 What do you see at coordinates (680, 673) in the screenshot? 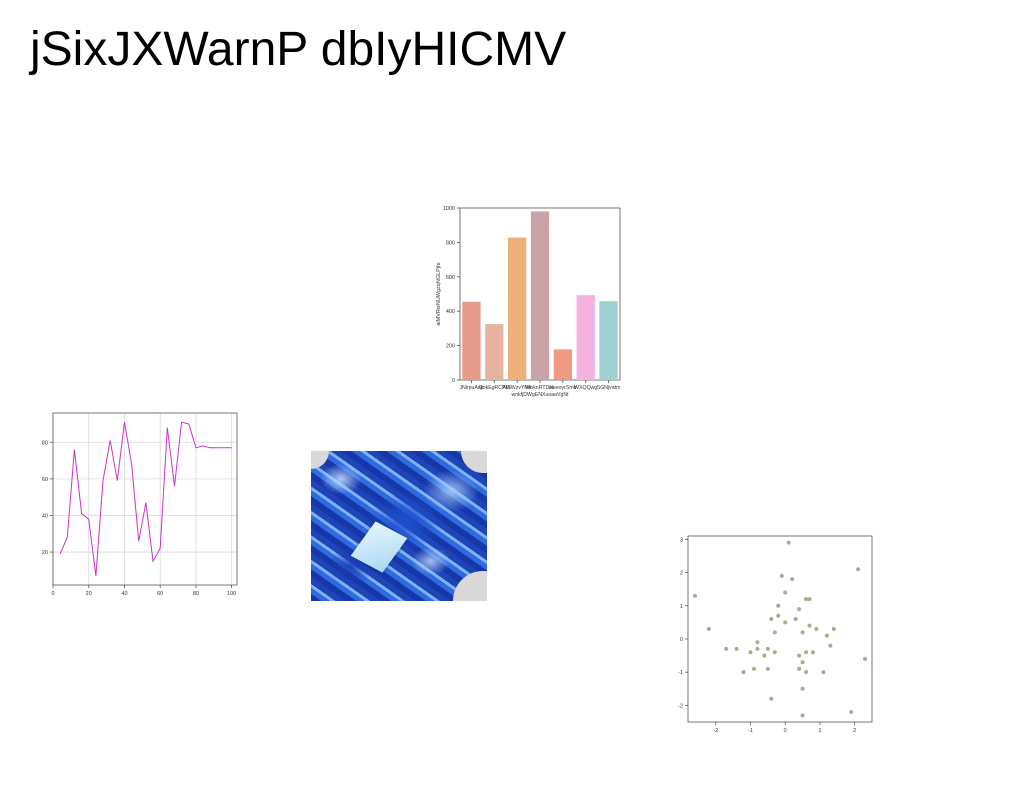
I see `scatter-y-tick-label: -1` at bounding box center [680, 673].